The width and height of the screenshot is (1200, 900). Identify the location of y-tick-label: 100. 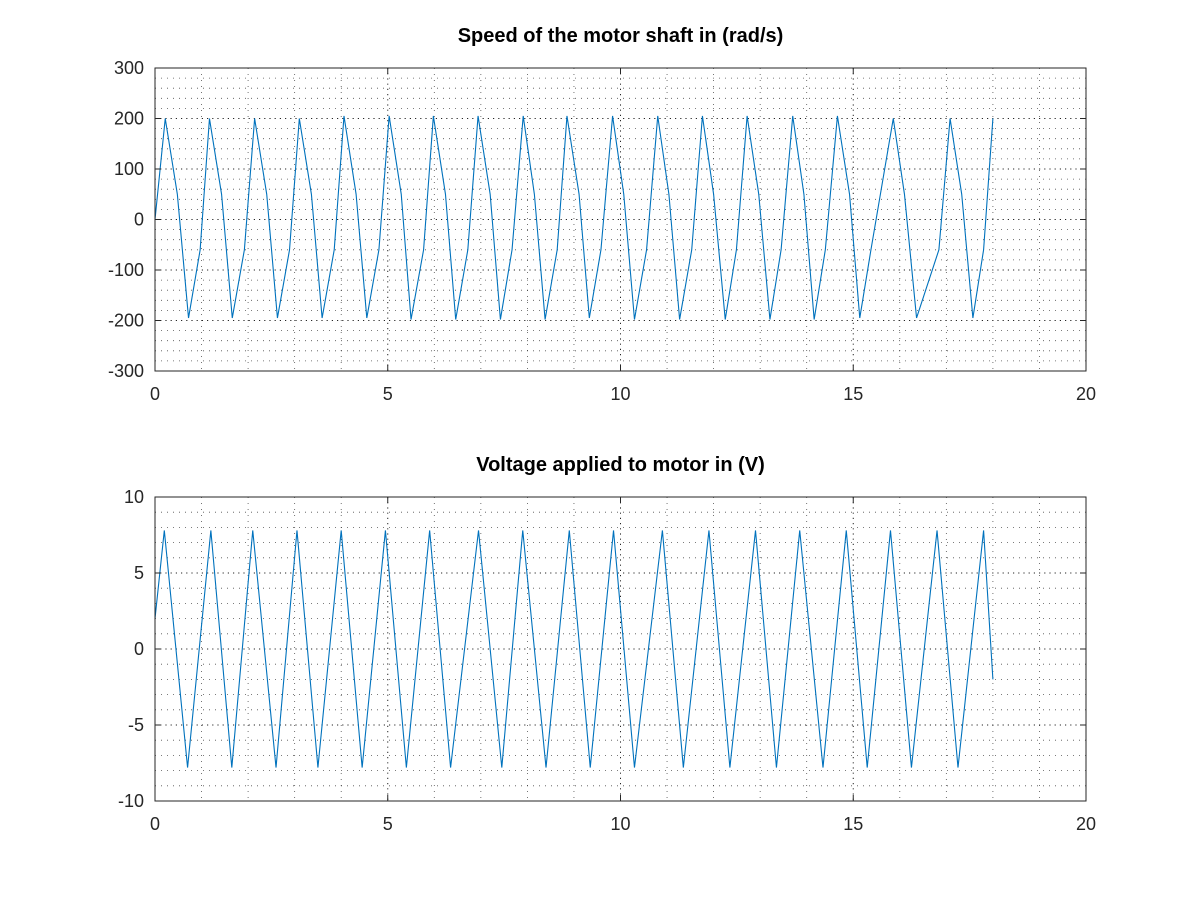
(129, 169).